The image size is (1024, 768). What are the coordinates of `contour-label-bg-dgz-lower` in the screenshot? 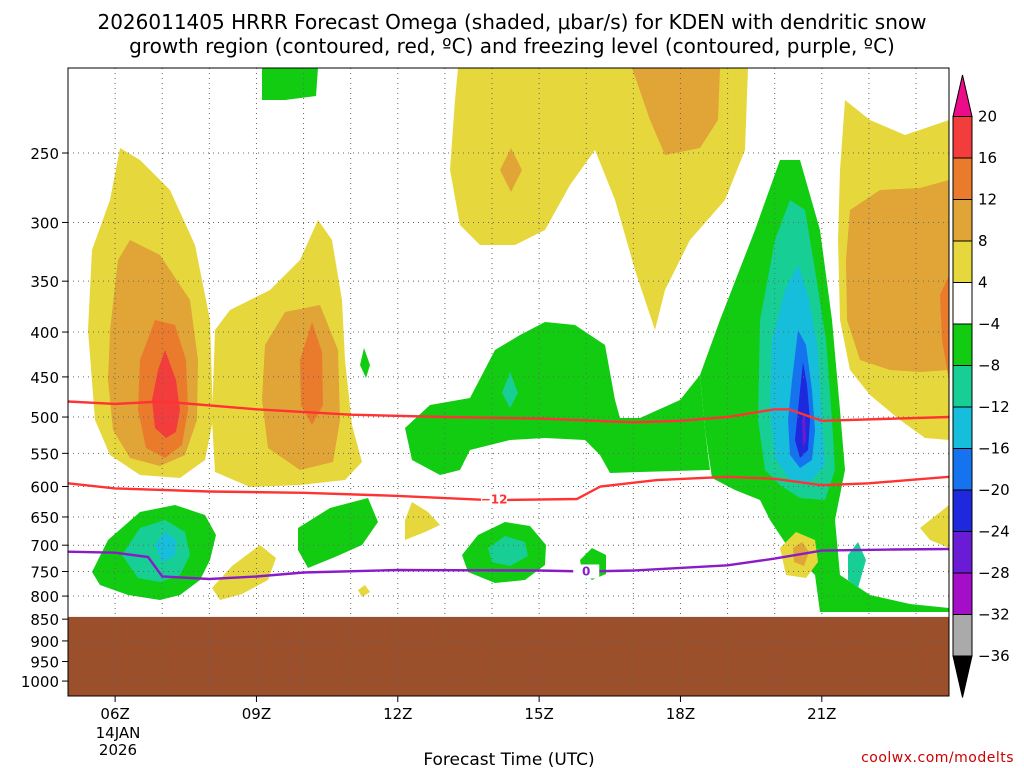 It's located at (494, 499).